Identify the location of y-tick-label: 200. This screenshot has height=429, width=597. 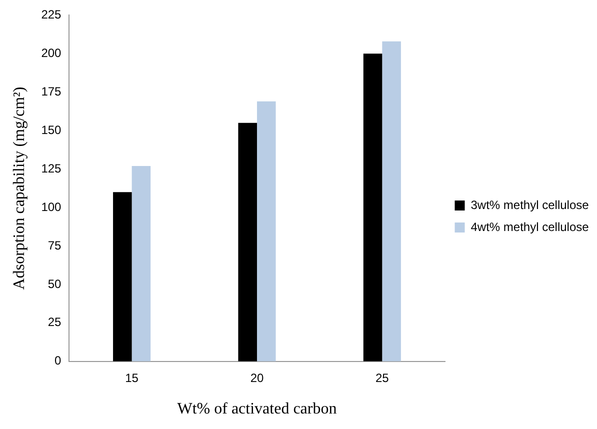
(51, 53).